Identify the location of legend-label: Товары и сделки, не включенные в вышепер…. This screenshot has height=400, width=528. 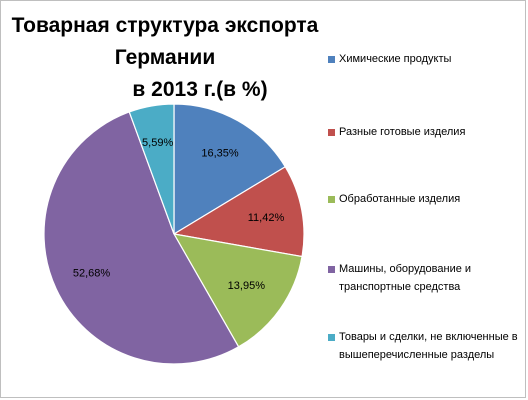
(428, 346).